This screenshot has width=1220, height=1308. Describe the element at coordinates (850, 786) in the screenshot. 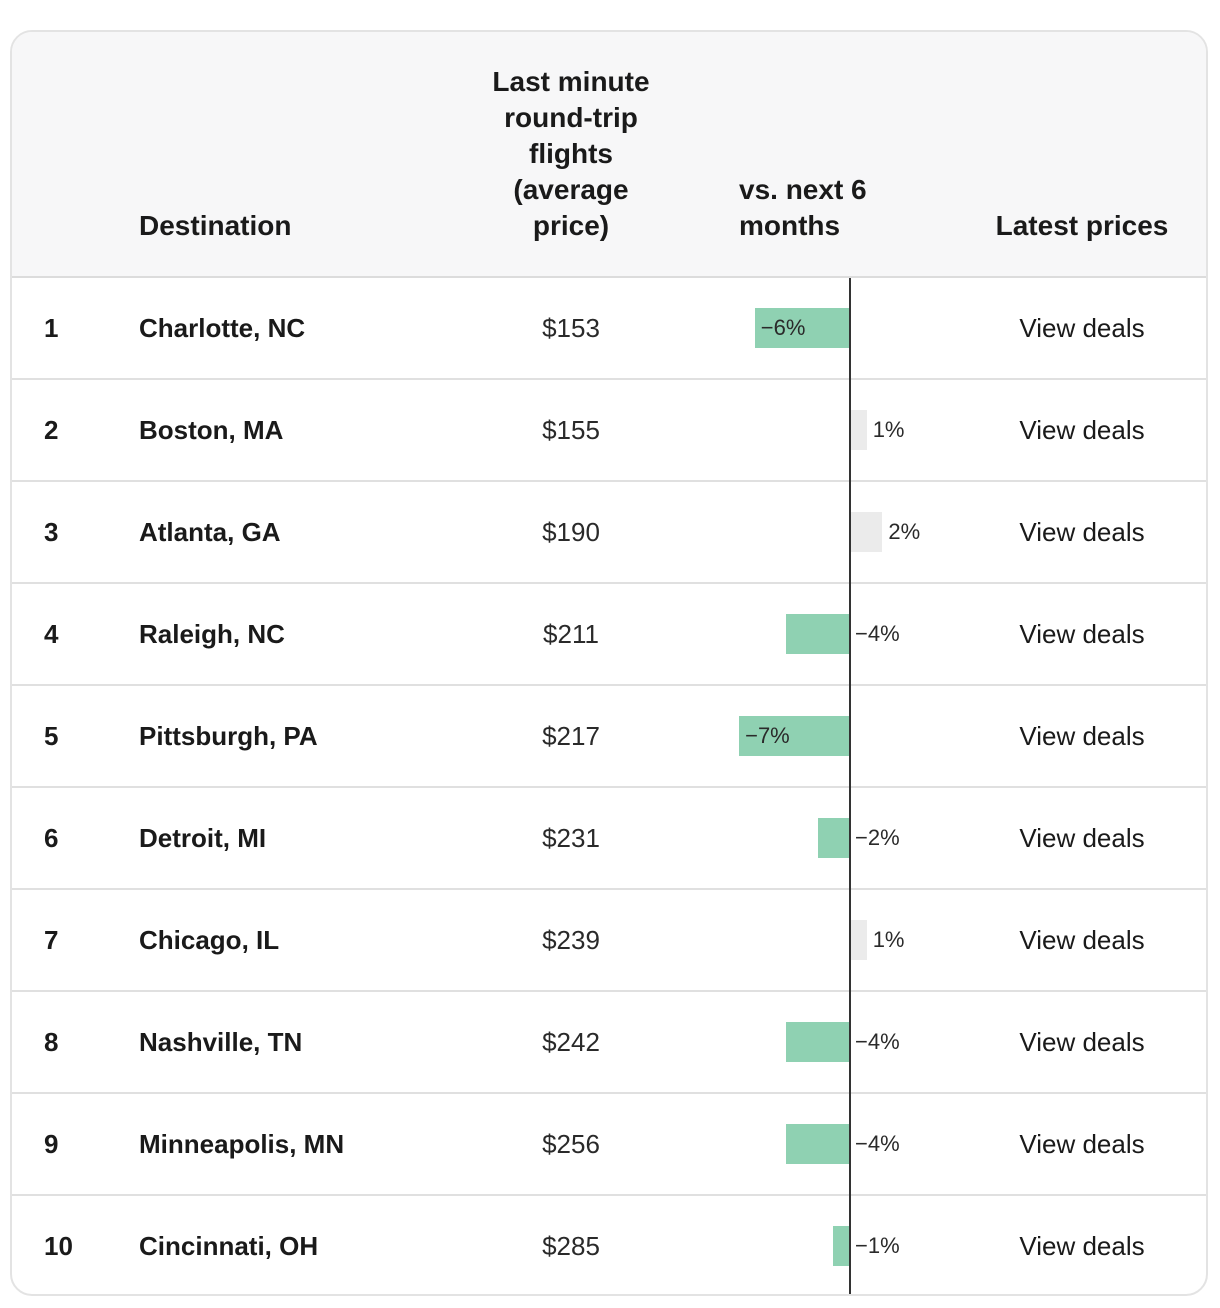

I see `change-zero-axis` at that location.